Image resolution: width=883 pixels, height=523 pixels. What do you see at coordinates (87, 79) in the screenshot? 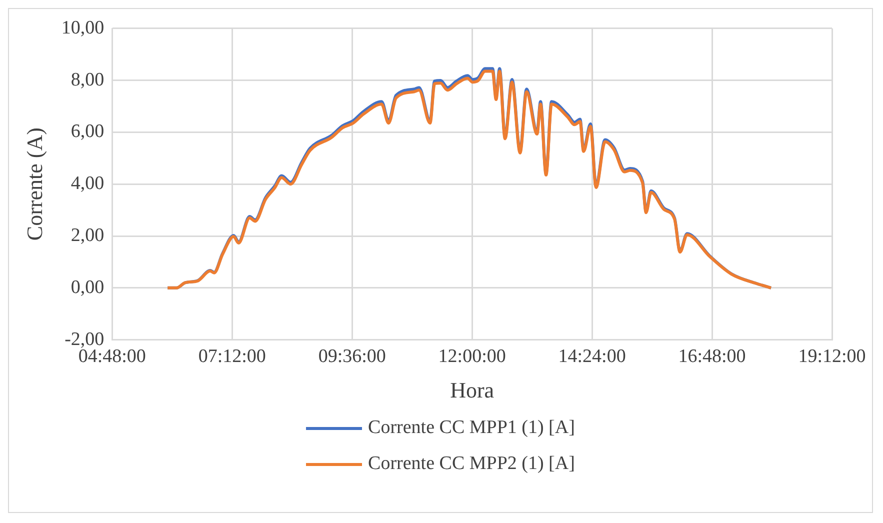
I see `y-tick-label: 8,00` at bounding box center [87, 79].